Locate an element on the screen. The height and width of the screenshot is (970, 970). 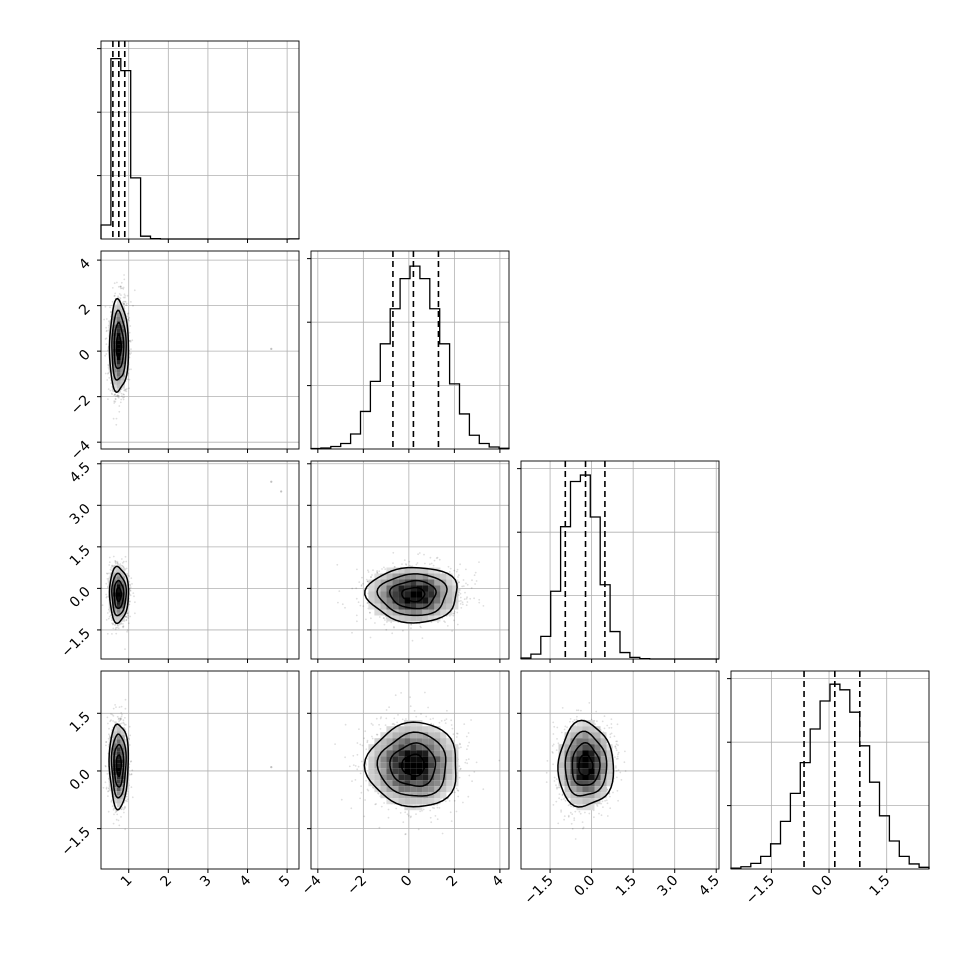
ytick-label-2-2: 1.5 is located at coordinates (80, 555).